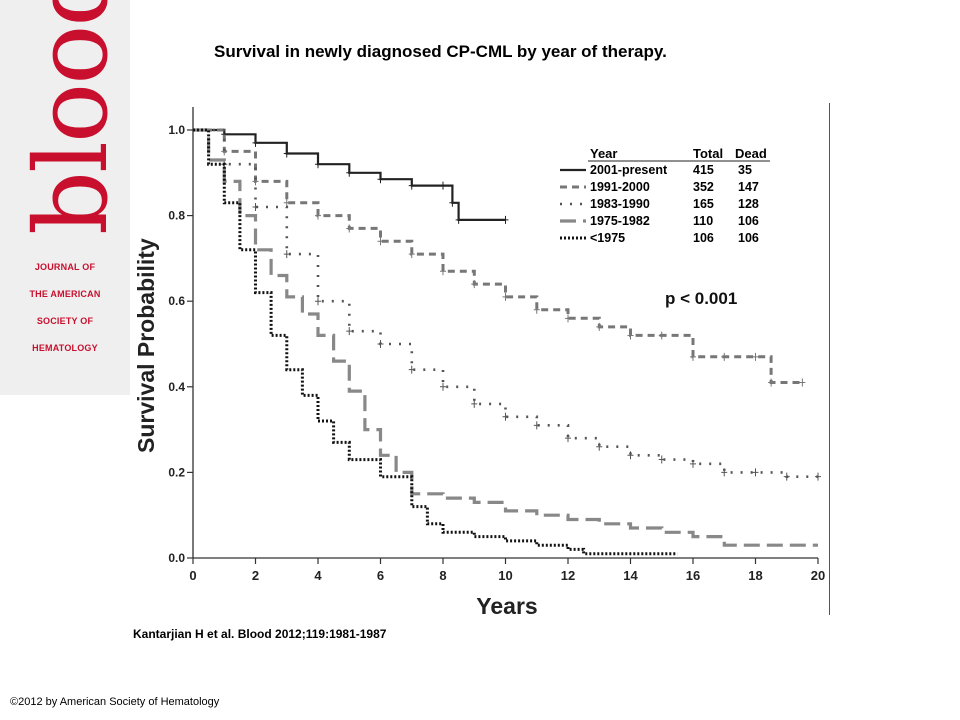  What do you see at coordinates (505, 575) in the screenshot?
I see `x-tick-label: 10` at bounding box center [505, 575].